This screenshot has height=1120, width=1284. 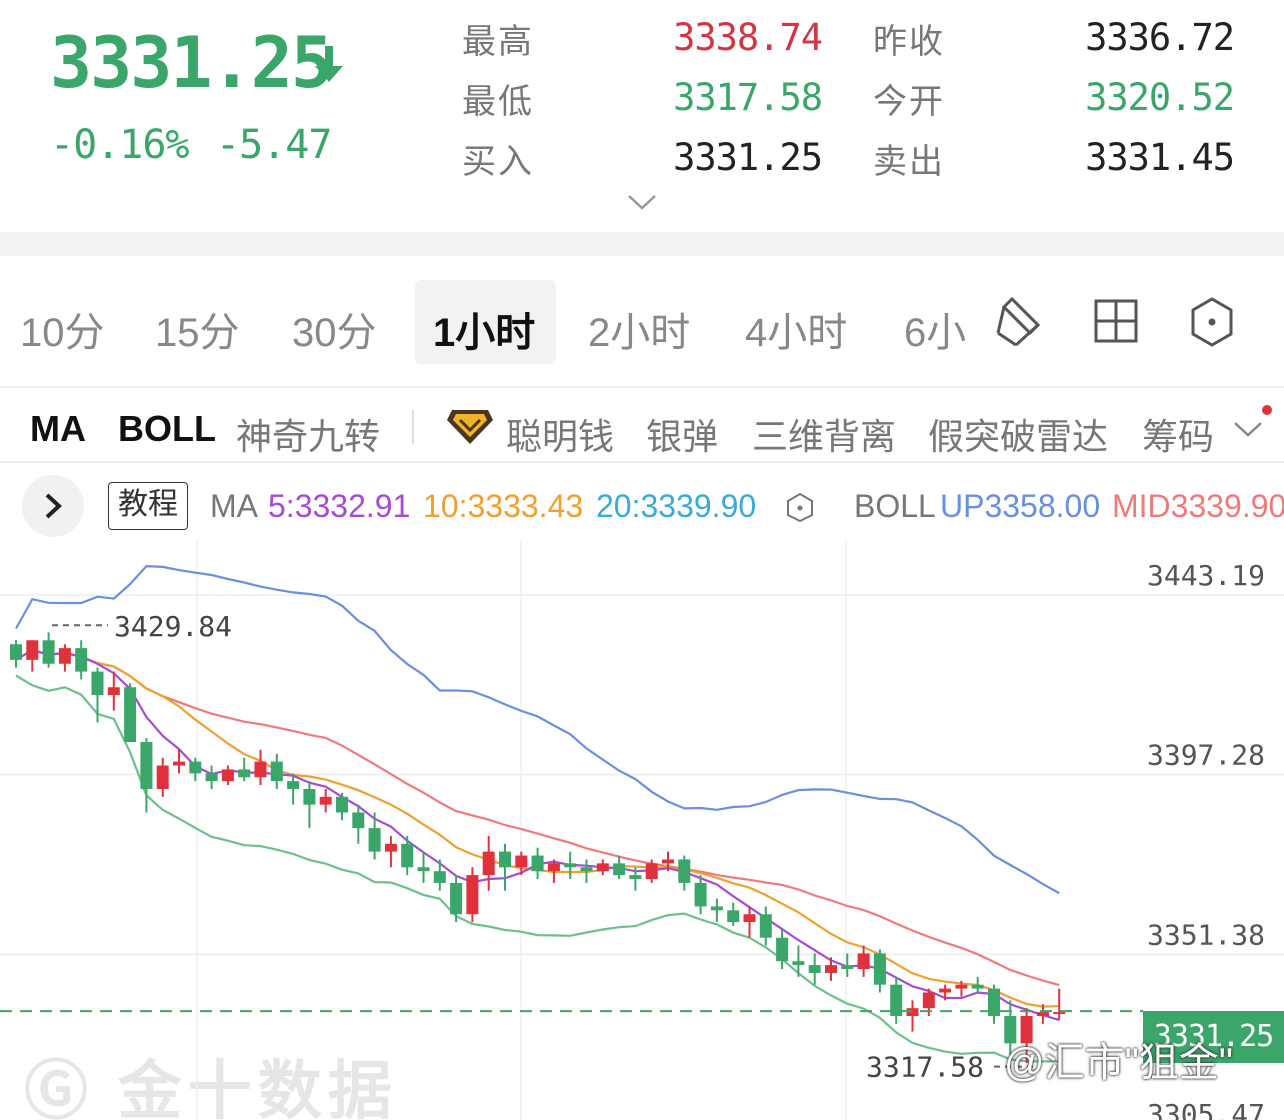 I want to click on stat-value-ask: 3331.45, so click(x=1160, y=157).